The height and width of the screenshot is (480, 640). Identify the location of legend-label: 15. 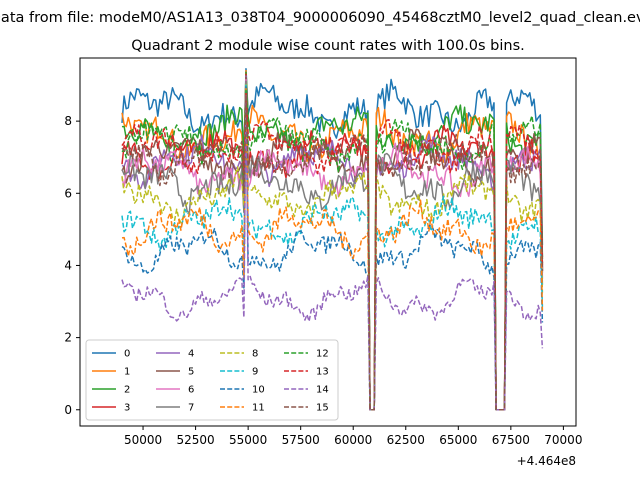
(322, 408).